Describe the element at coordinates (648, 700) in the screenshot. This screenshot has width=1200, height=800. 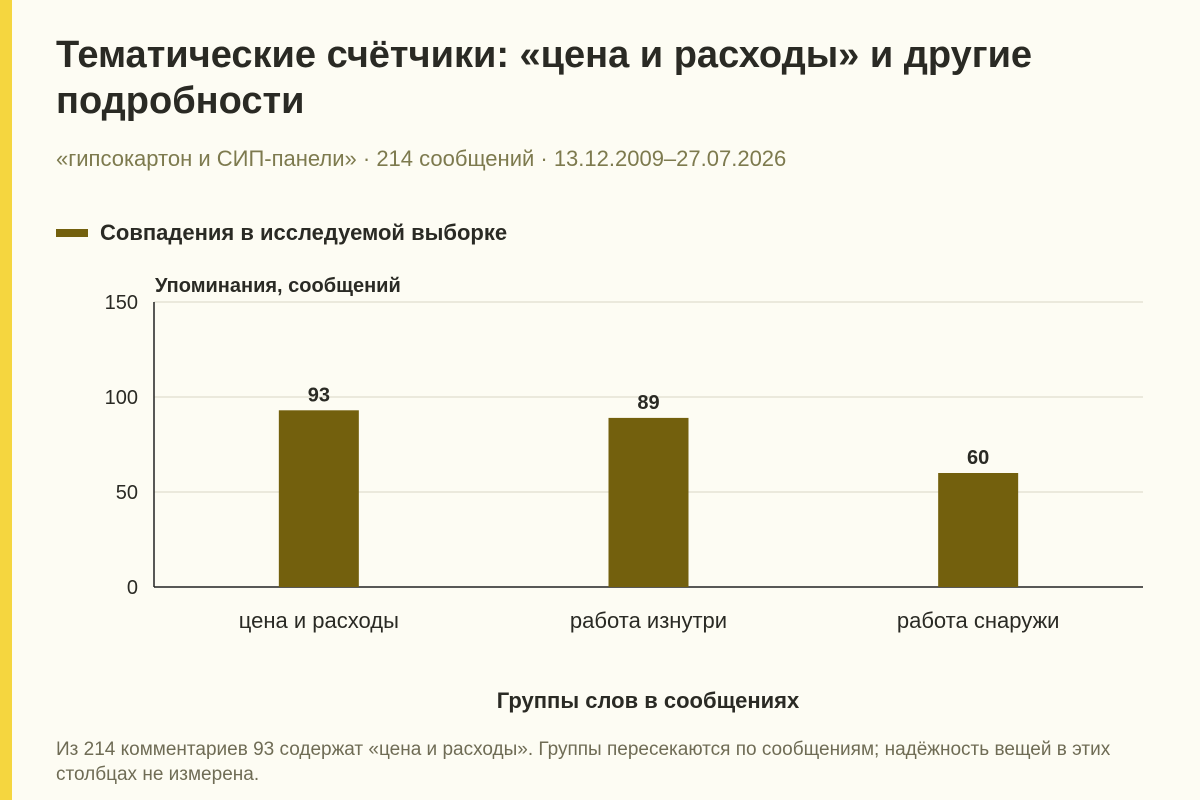
I see `x-axis-label: Группы слов в сообщениях` at that location.